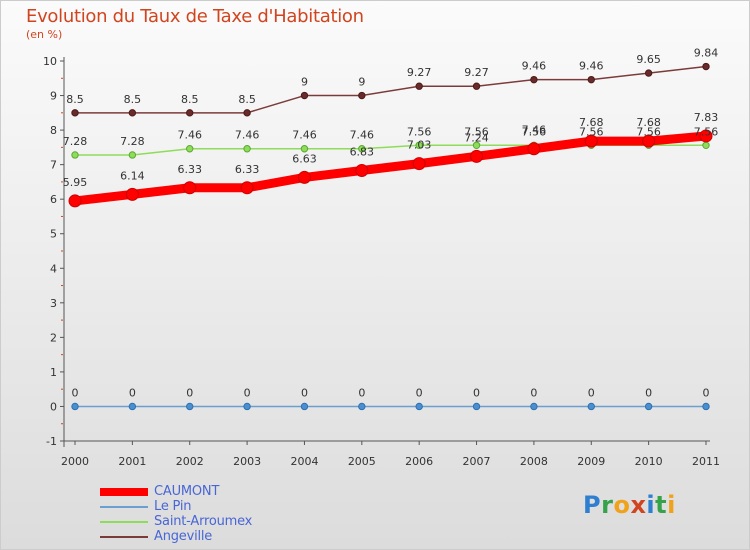  Describe the element at coordinates (50, 61) in the screenshot. I see `y-tick-label: 10` at that location.